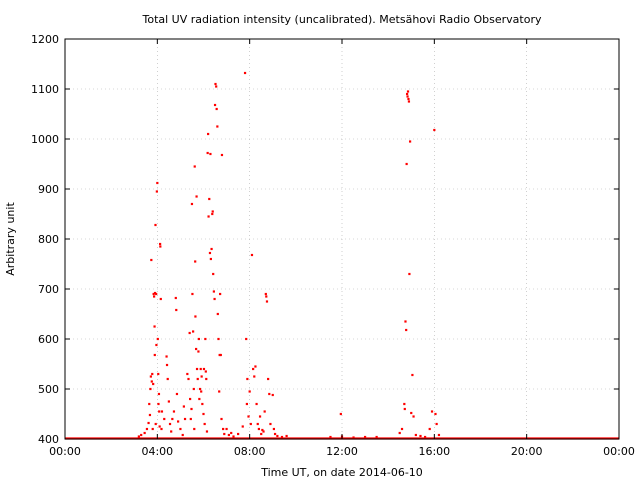 The image size is (640, 484). I want to click on y-tick-label: 1100, so click(45, 89).